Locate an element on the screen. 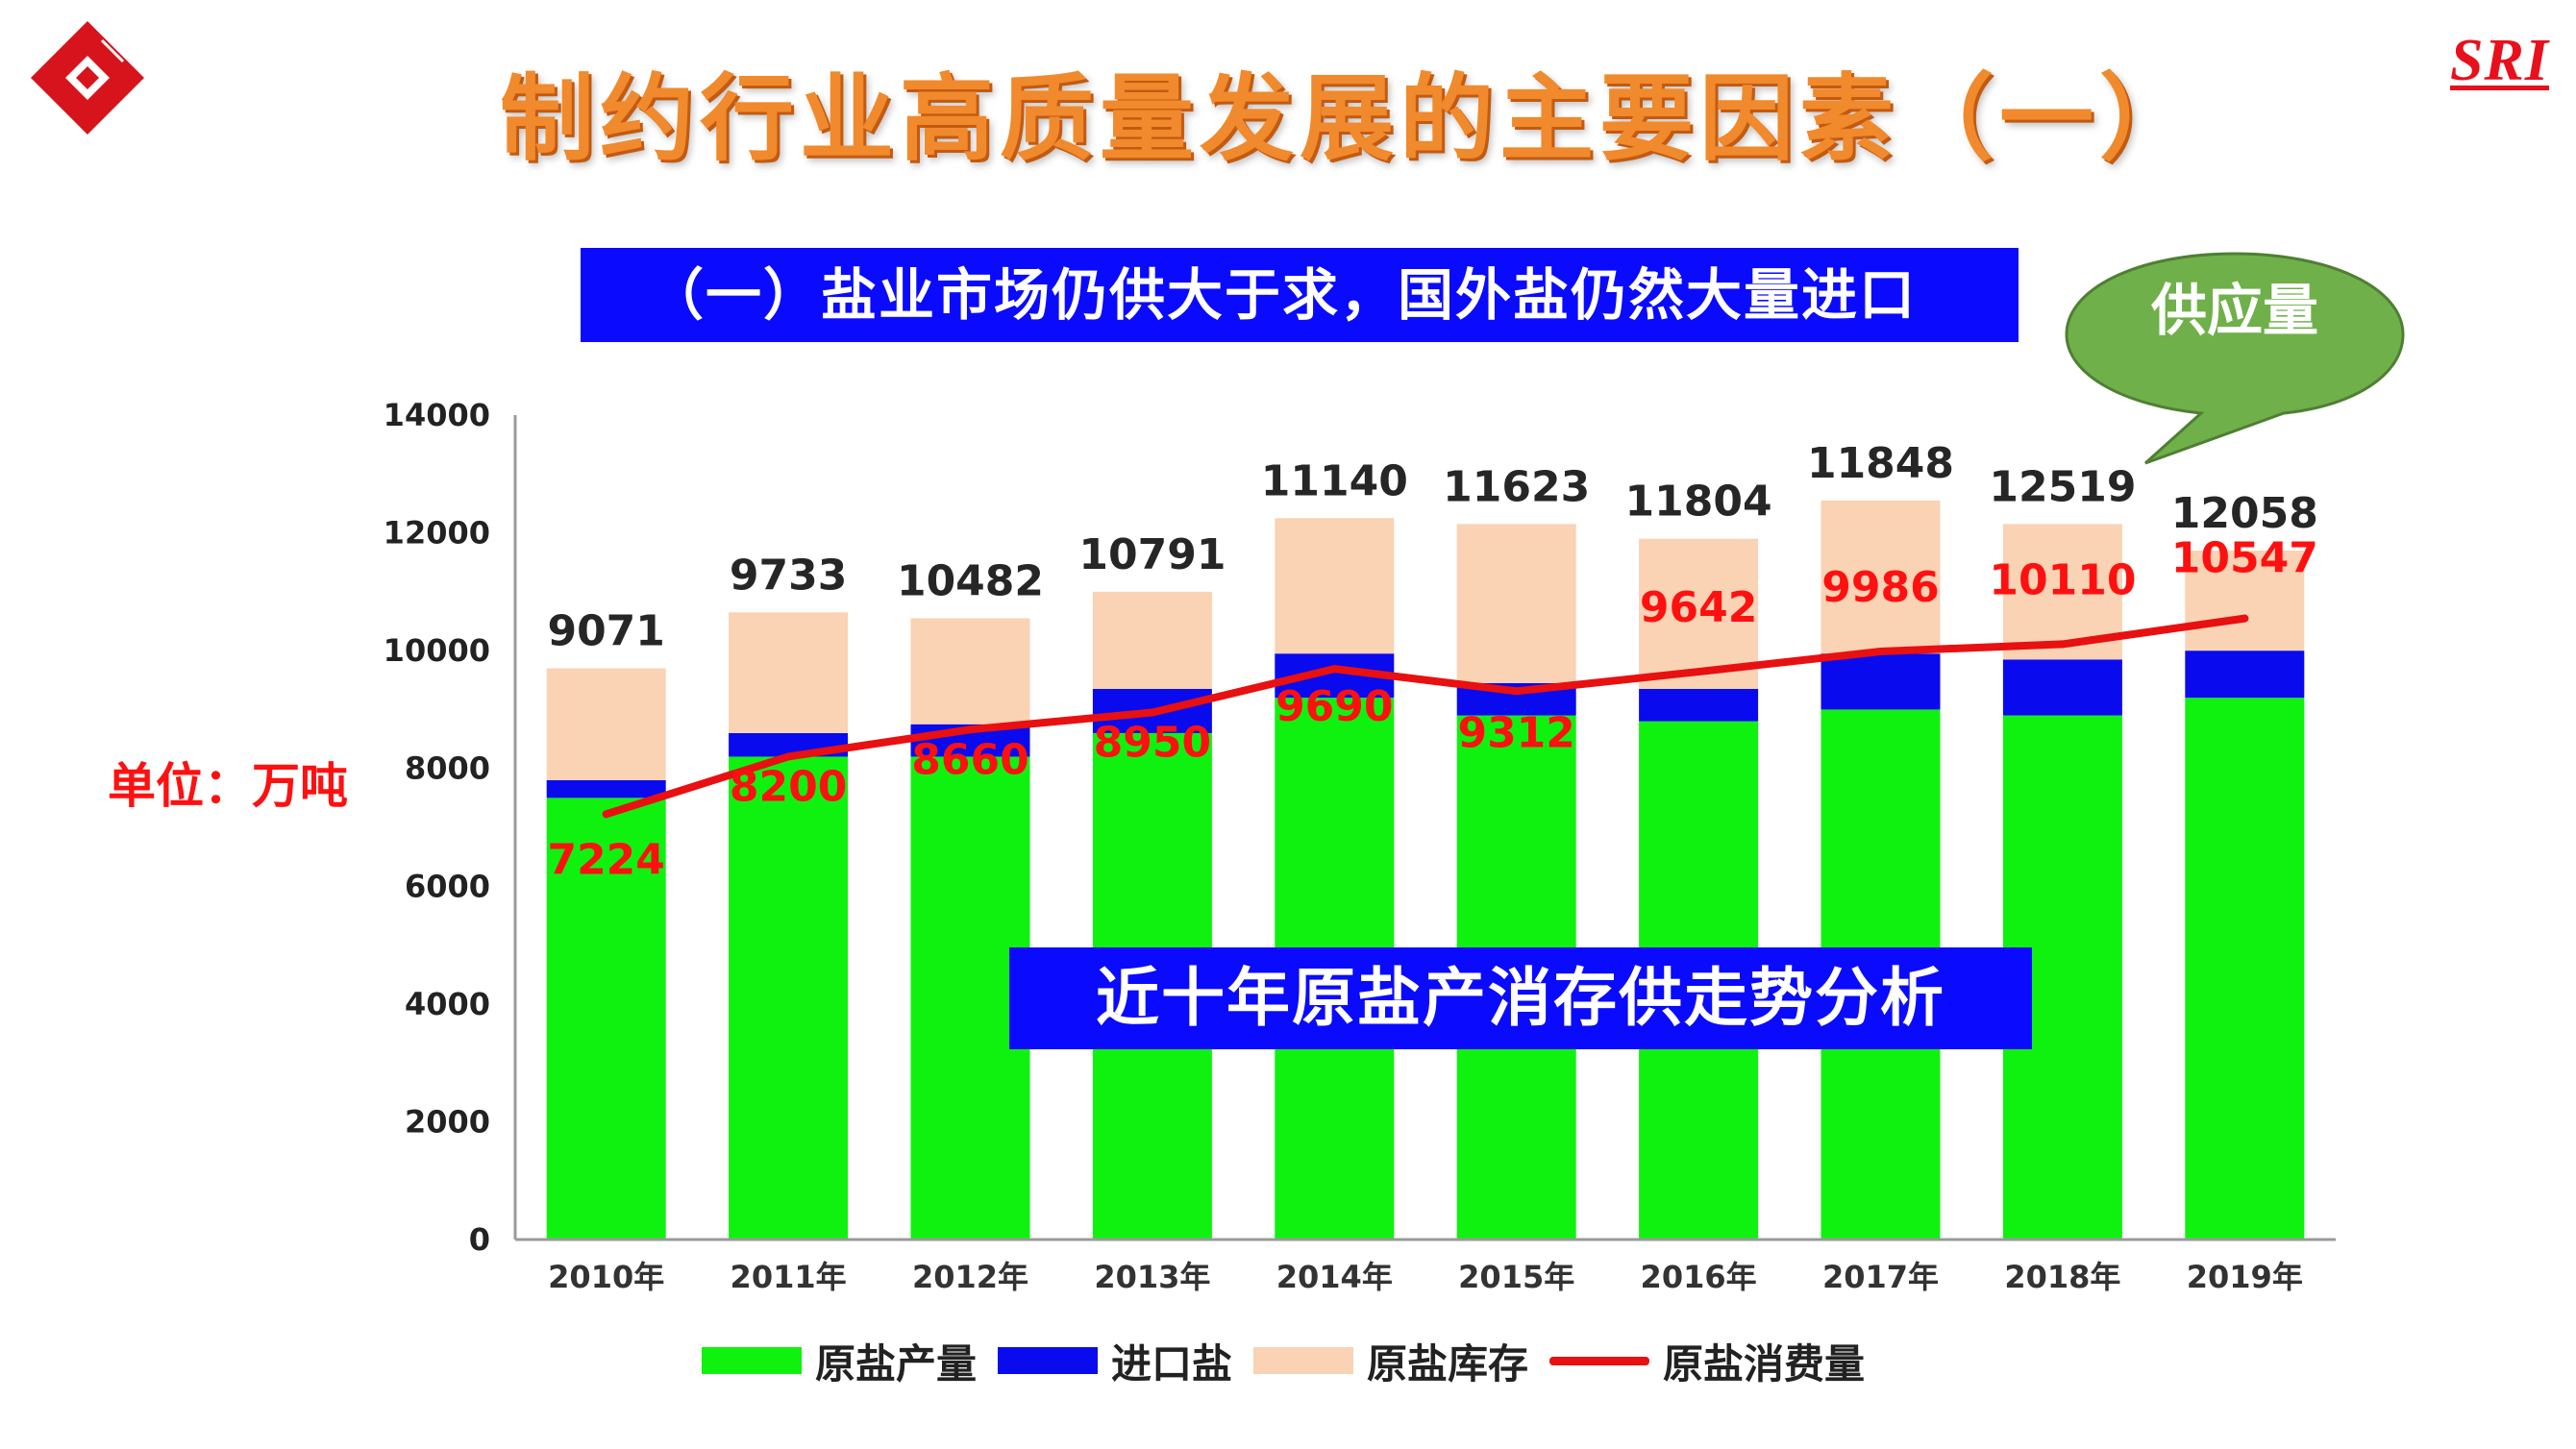 The image size is (2576, 1449). legend-item-production: 原盐产量 is located at coordinates (839, 1361).